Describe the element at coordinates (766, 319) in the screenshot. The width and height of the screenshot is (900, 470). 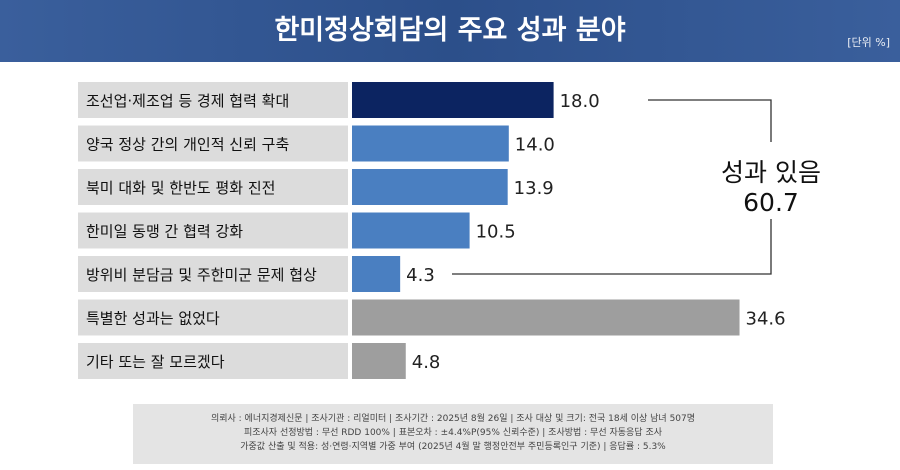
I see `value-label: 34.6` at that location.